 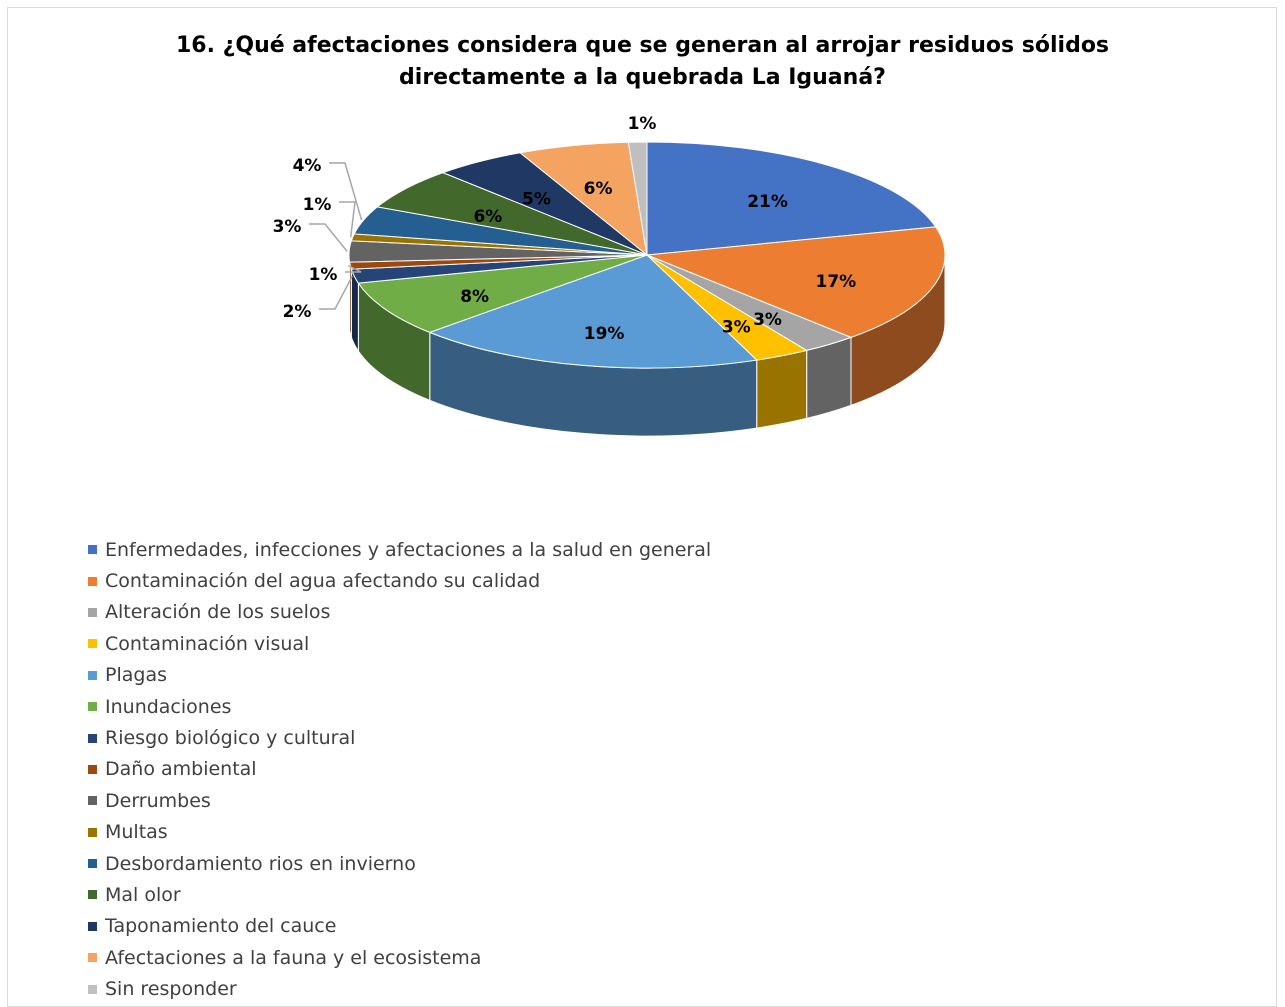 What do you see at coordinates (307, 166) in the screenshot?
I see `data-label-11: 4%` at bounding box center [307, 166].